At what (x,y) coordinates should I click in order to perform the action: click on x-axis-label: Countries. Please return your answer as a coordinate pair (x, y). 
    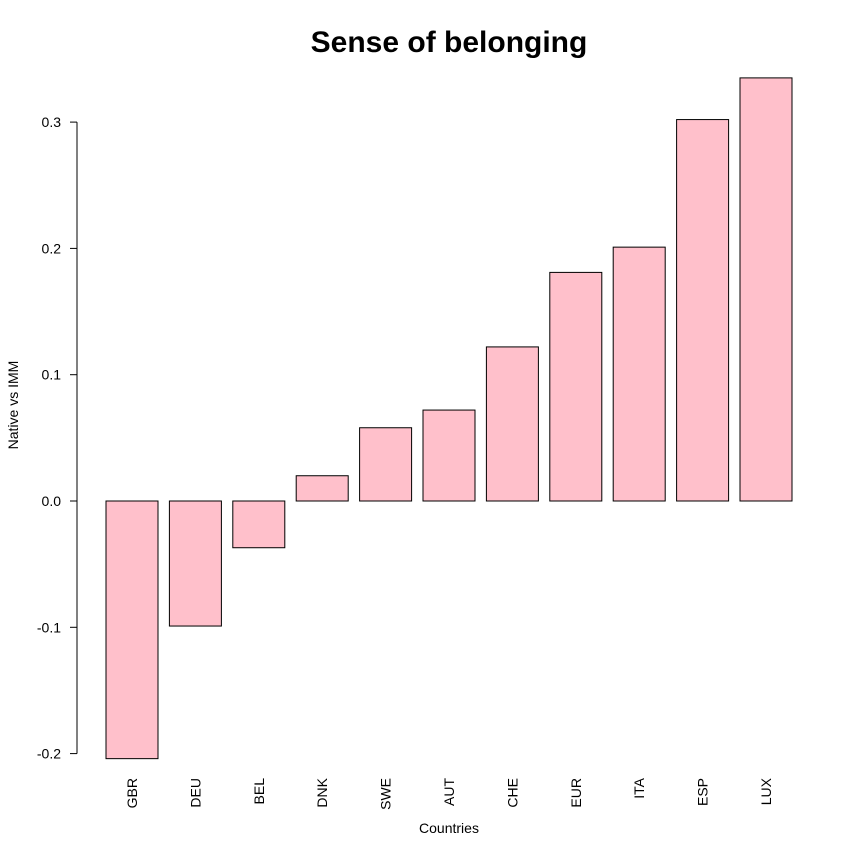
    Looking at the image, I should click on (449, 828).